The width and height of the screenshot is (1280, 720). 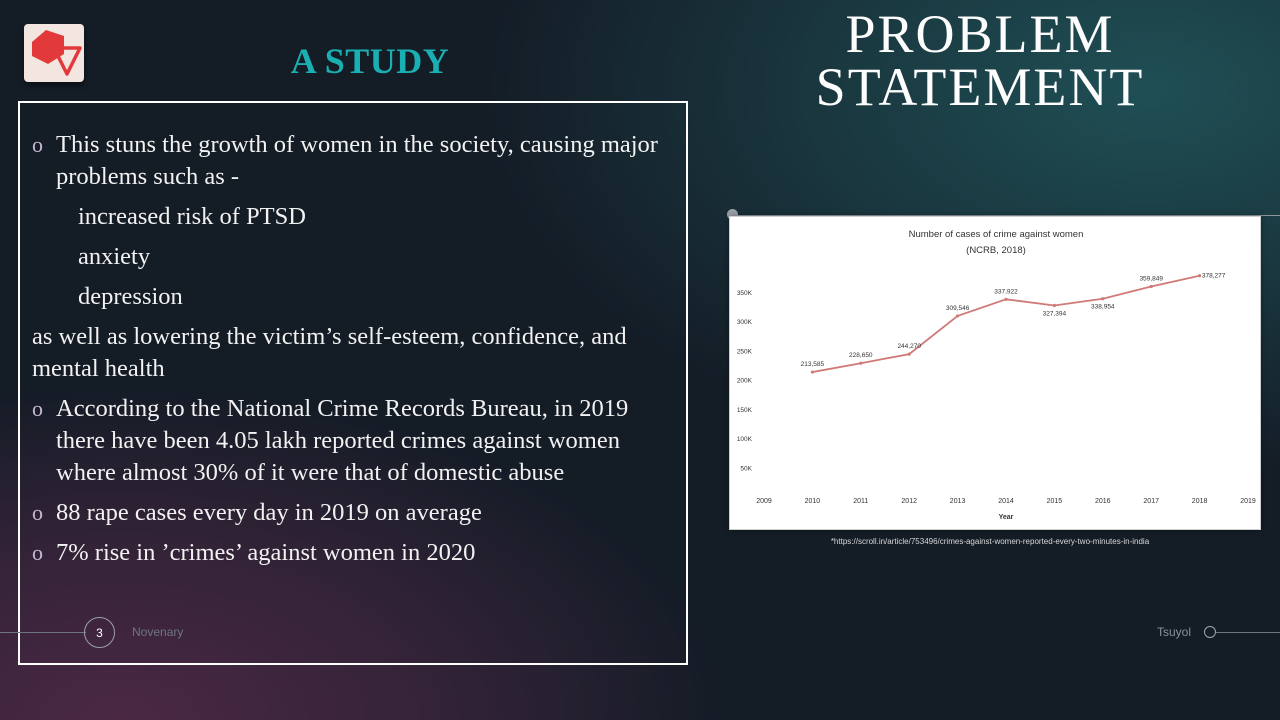 I want to click on data-label: 213,585, so click(x=813, y=364).